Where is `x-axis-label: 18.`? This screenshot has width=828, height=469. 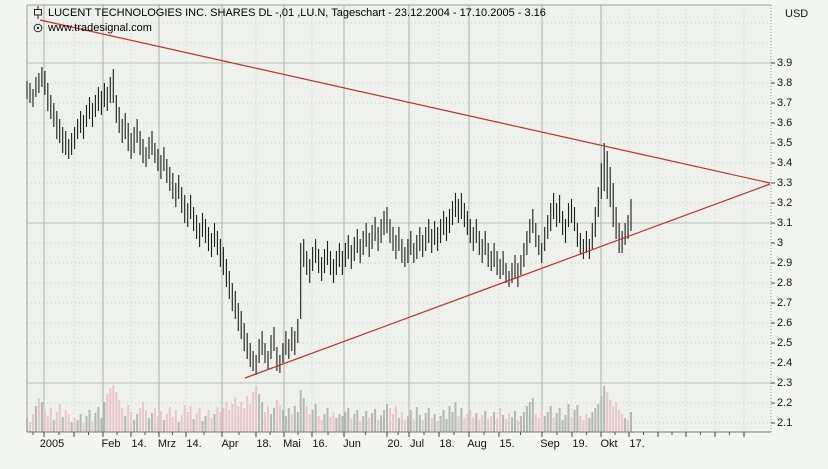 x-axis-label: 18. is located at coordinates (264, 444).